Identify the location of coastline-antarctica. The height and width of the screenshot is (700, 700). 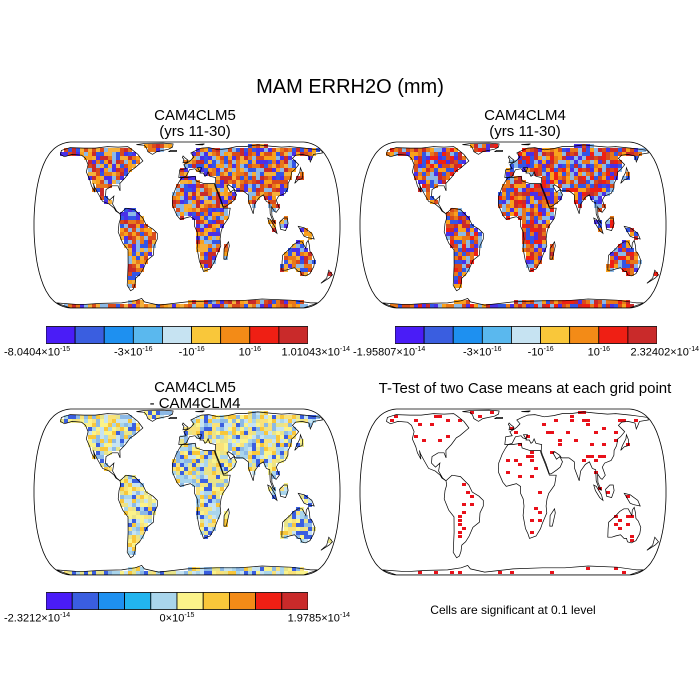
(187, 302).